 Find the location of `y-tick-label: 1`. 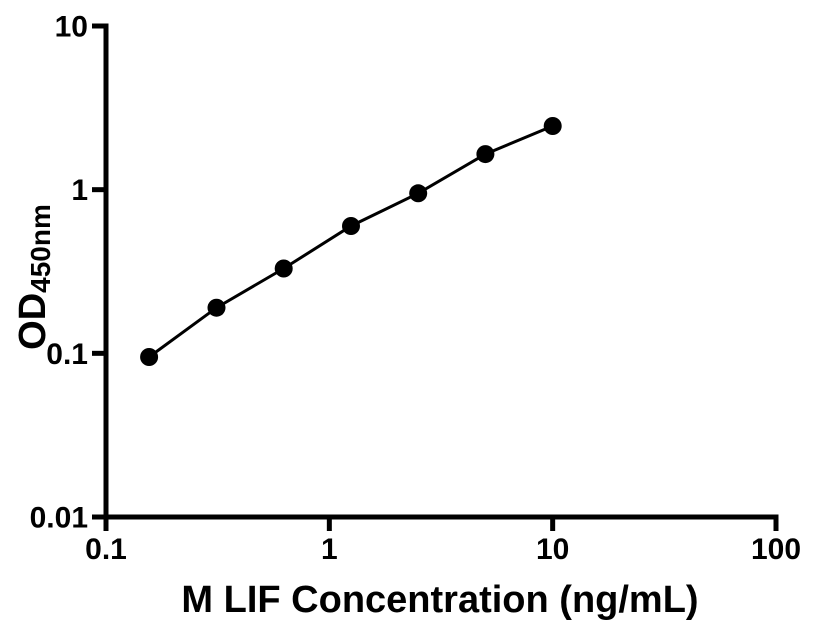

y-tick-label: 1 is located at coordinates (79, 190).